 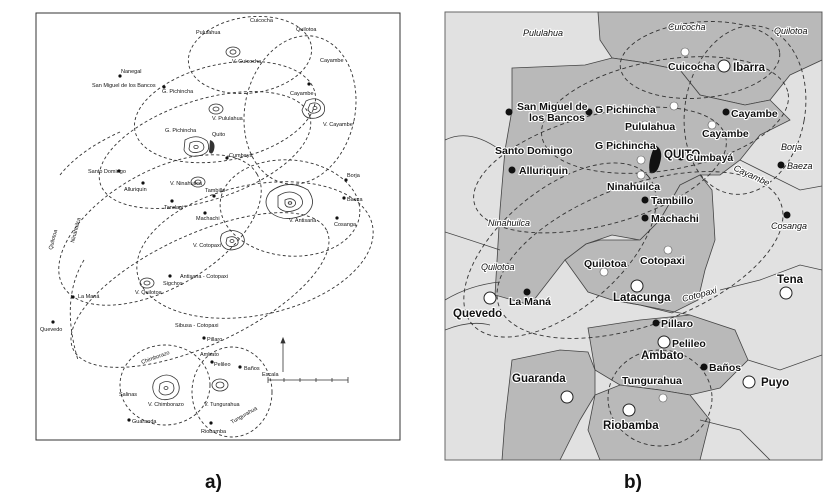 What do you see at coordinates (655, 159) in the screenshot?
I see `city-quito-marker-b` at bounding box center [655, 159].